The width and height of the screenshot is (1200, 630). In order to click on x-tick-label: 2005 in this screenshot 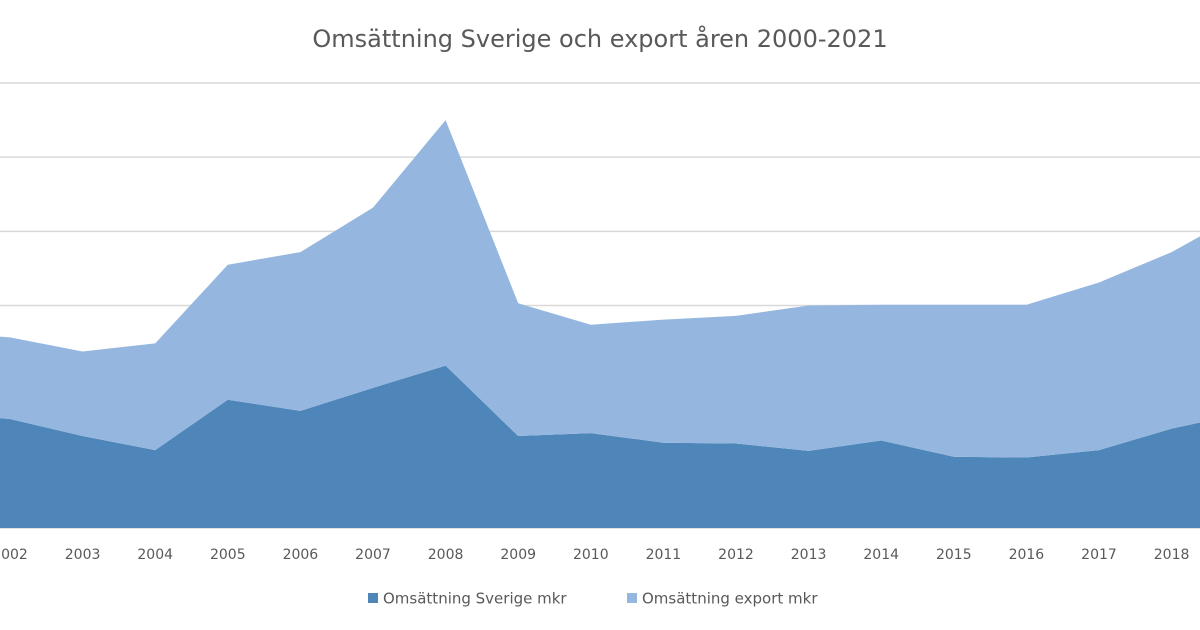, I will do `click(228, 555)`.